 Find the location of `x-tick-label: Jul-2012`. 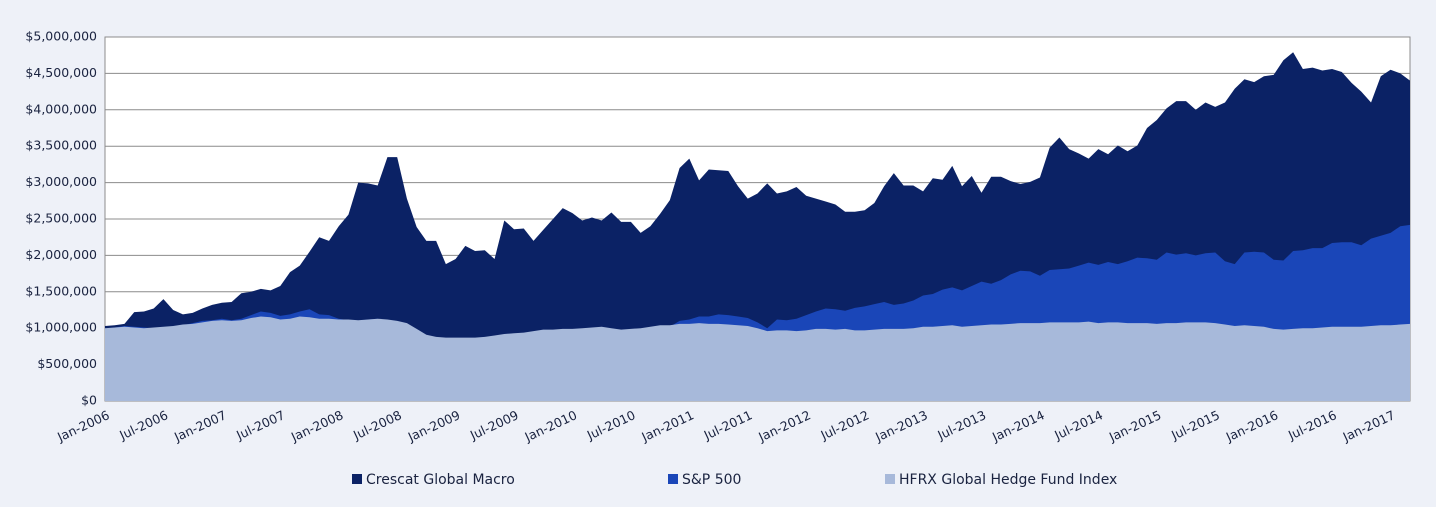

x-tick-label: Jul-2012 is located at coordinates (845, 425).